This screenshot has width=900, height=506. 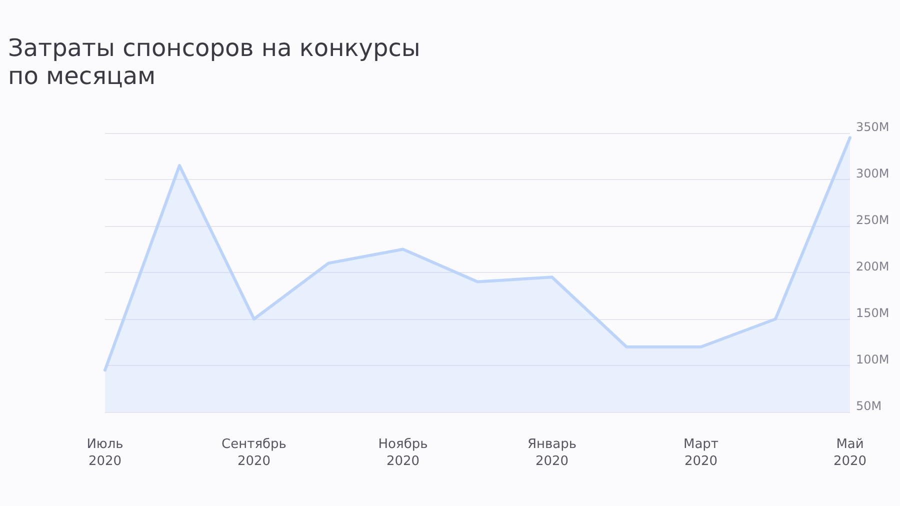 I want to click on y-tick-label: 150M, so click(x=873, y=313).